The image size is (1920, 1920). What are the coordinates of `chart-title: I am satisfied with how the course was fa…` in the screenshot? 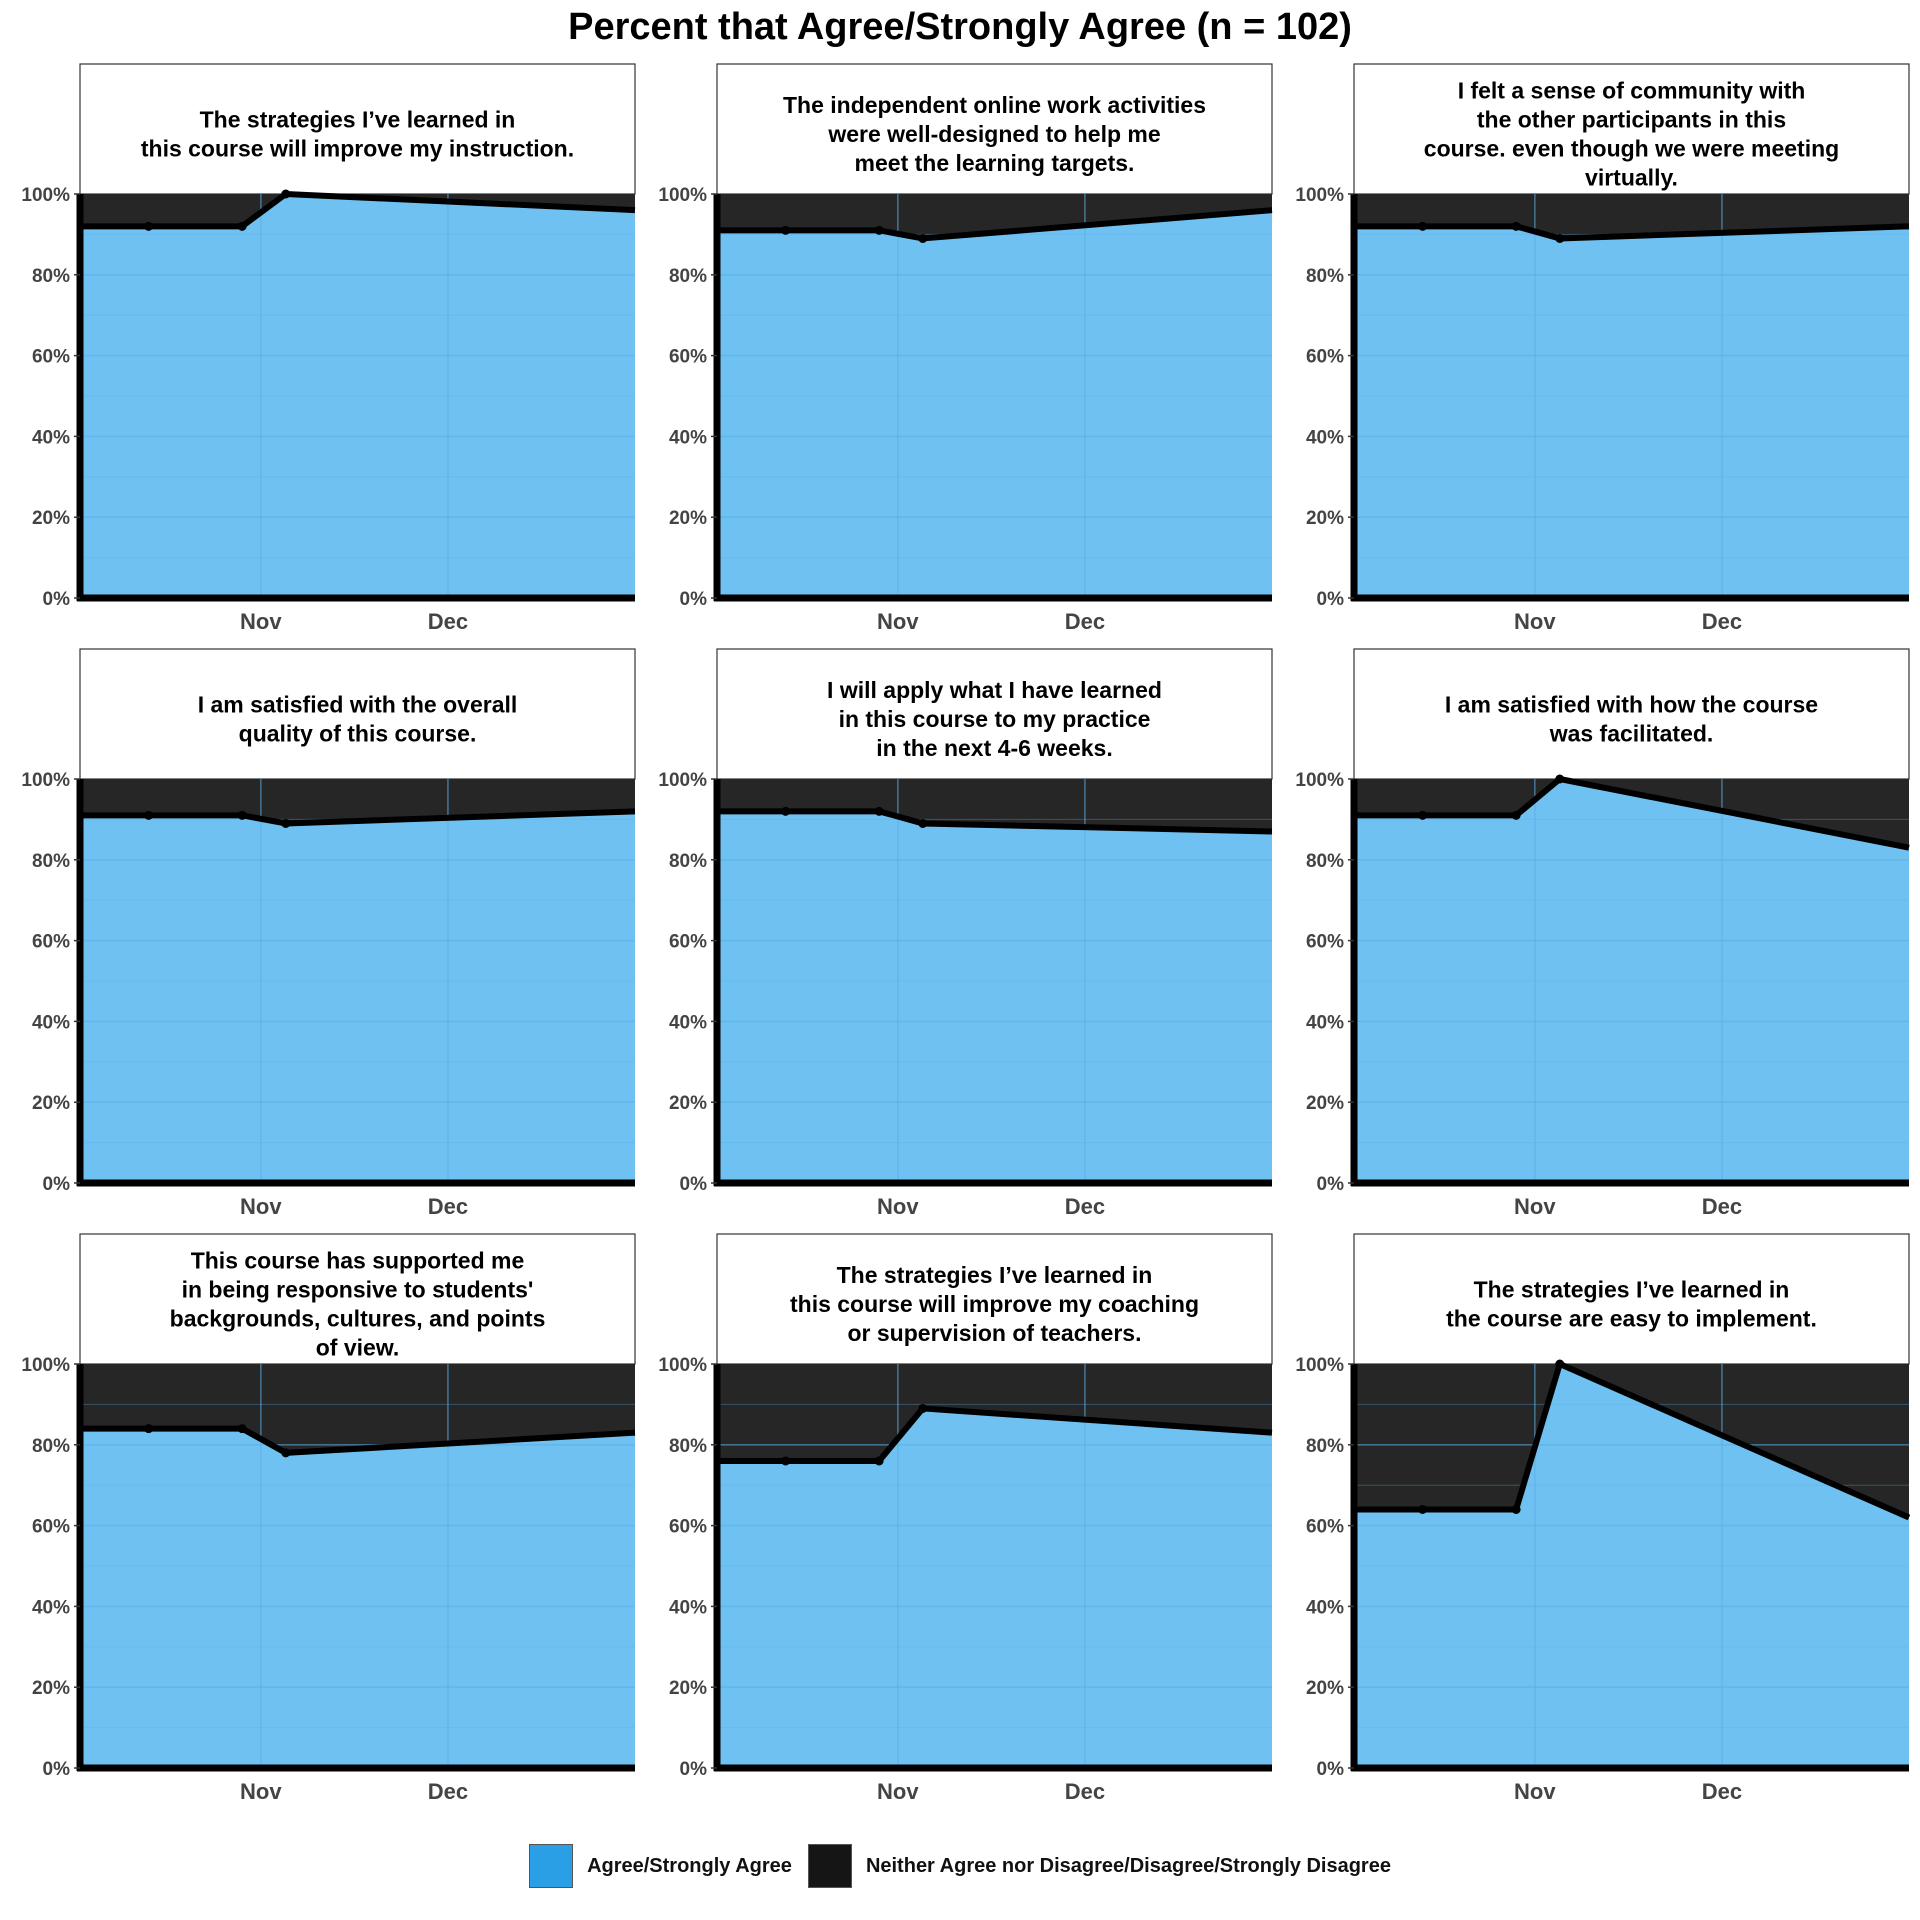 It's located at (1631, 719).